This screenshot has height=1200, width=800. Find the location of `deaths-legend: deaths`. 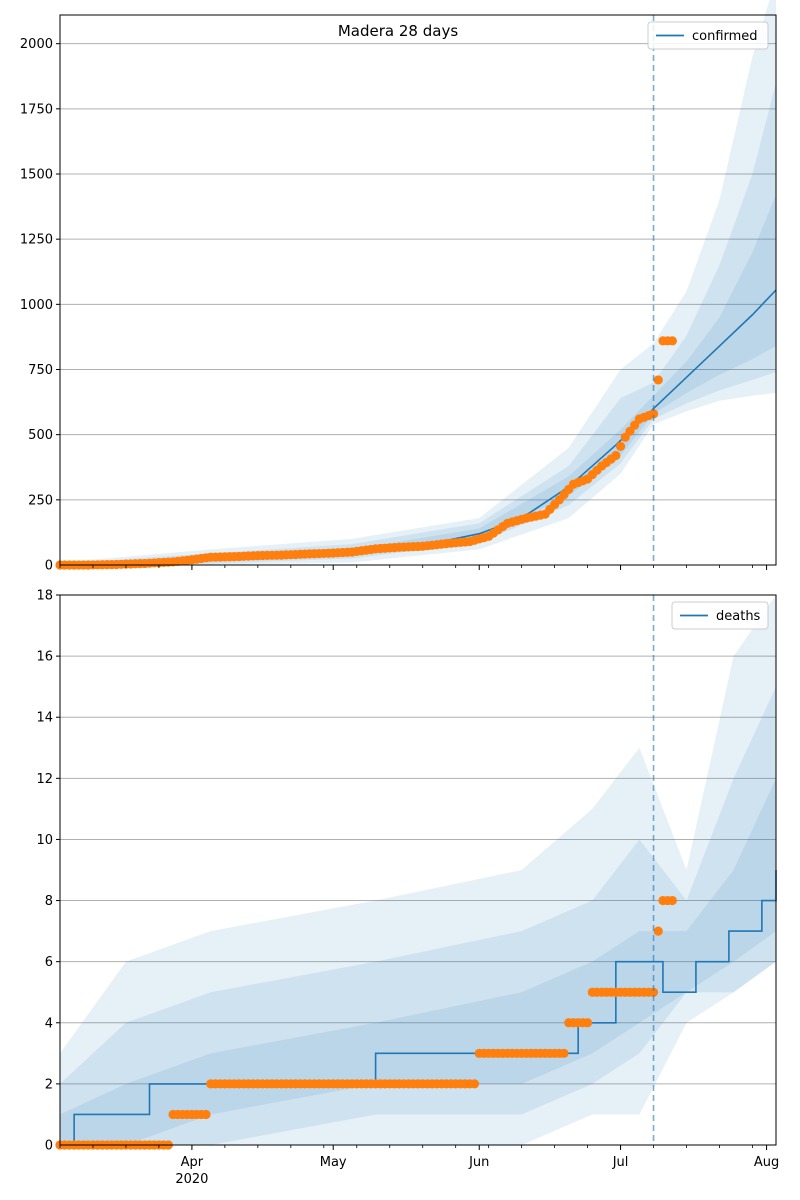

deaths-legend: deaths is located at coordinates (720, 615).